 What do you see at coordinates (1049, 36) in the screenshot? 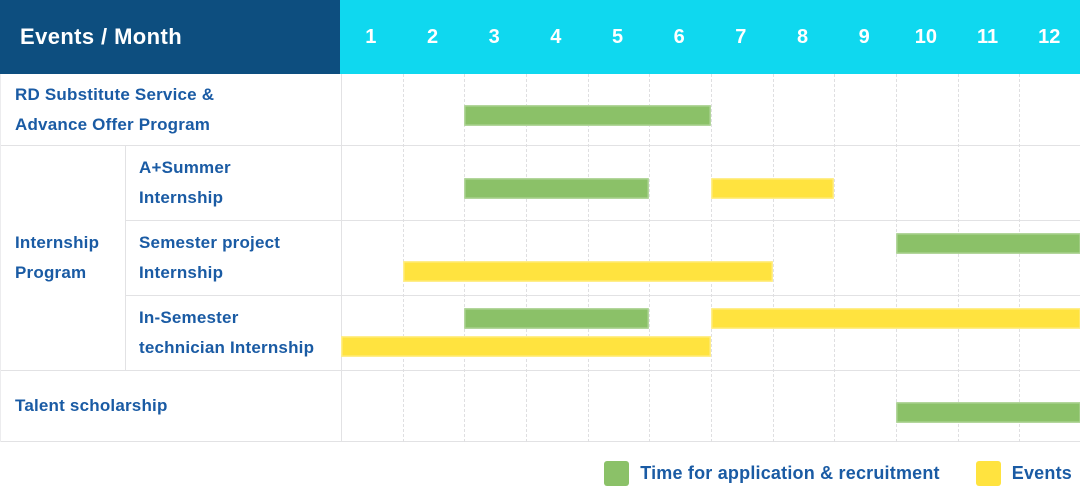
I see `month-header-label-12: 12` at bounding box center [1049, 36].